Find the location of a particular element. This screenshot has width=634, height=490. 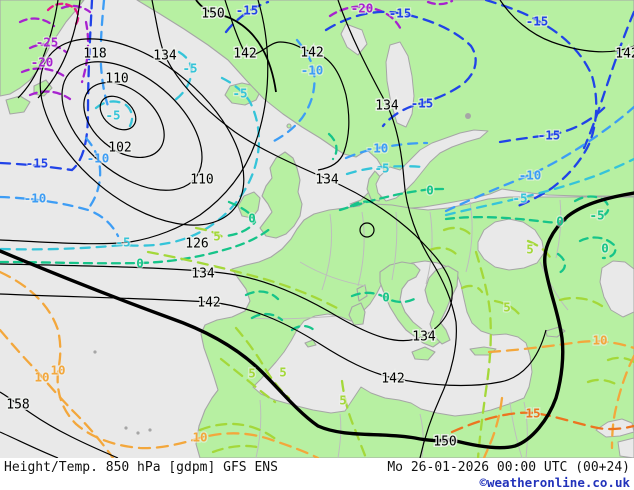

height-contour-label: 102 is located at coordinates (119, 148).